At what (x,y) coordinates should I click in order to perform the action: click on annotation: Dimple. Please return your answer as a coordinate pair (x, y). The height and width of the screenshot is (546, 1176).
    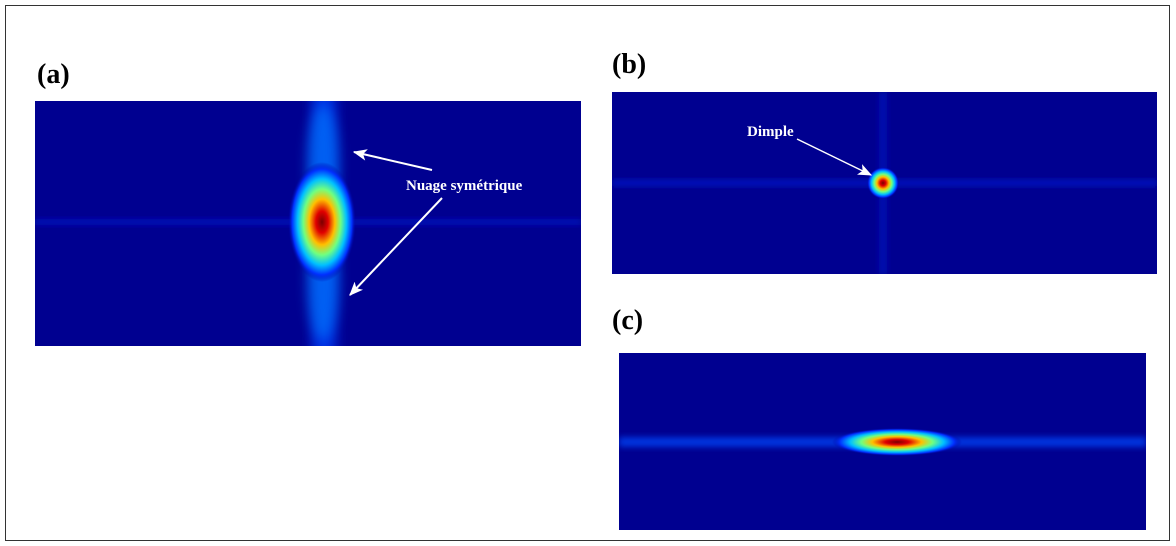
    Looking at the image, I should click on (770, 132).